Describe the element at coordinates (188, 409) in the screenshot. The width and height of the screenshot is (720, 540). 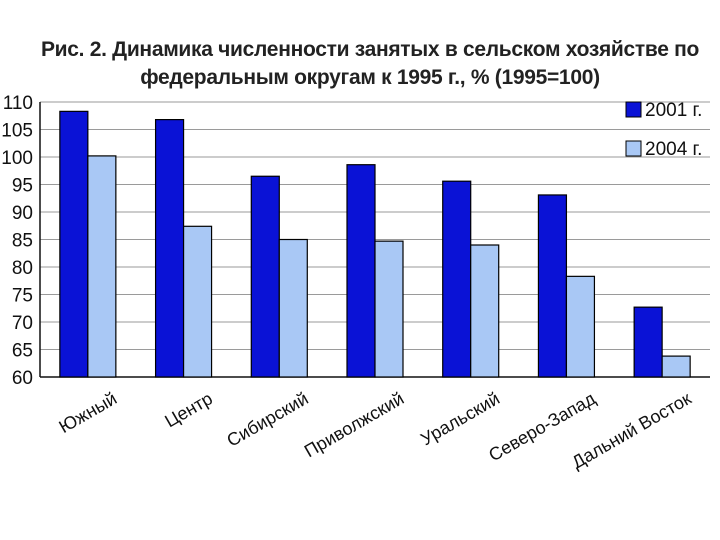
I see `x-tick-label: Центр` at that location.